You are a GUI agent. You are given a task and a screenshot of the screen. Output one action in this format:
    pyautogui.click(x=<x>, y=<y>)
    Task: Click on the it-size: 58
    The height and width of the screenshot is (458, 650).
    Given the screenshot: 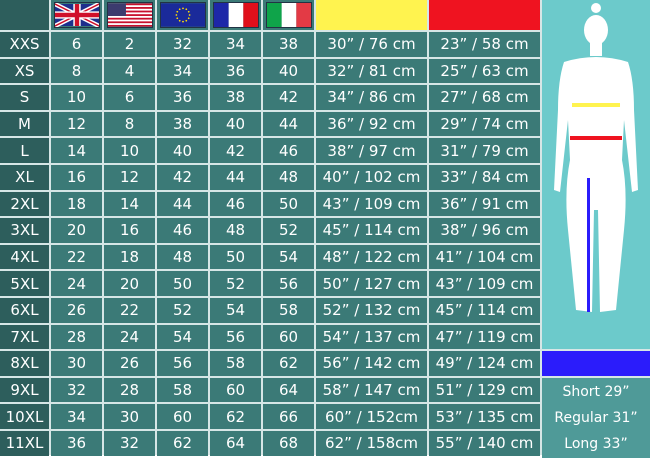 What is the action you would take?
    pyautogui.click(x=288, y=310)
    